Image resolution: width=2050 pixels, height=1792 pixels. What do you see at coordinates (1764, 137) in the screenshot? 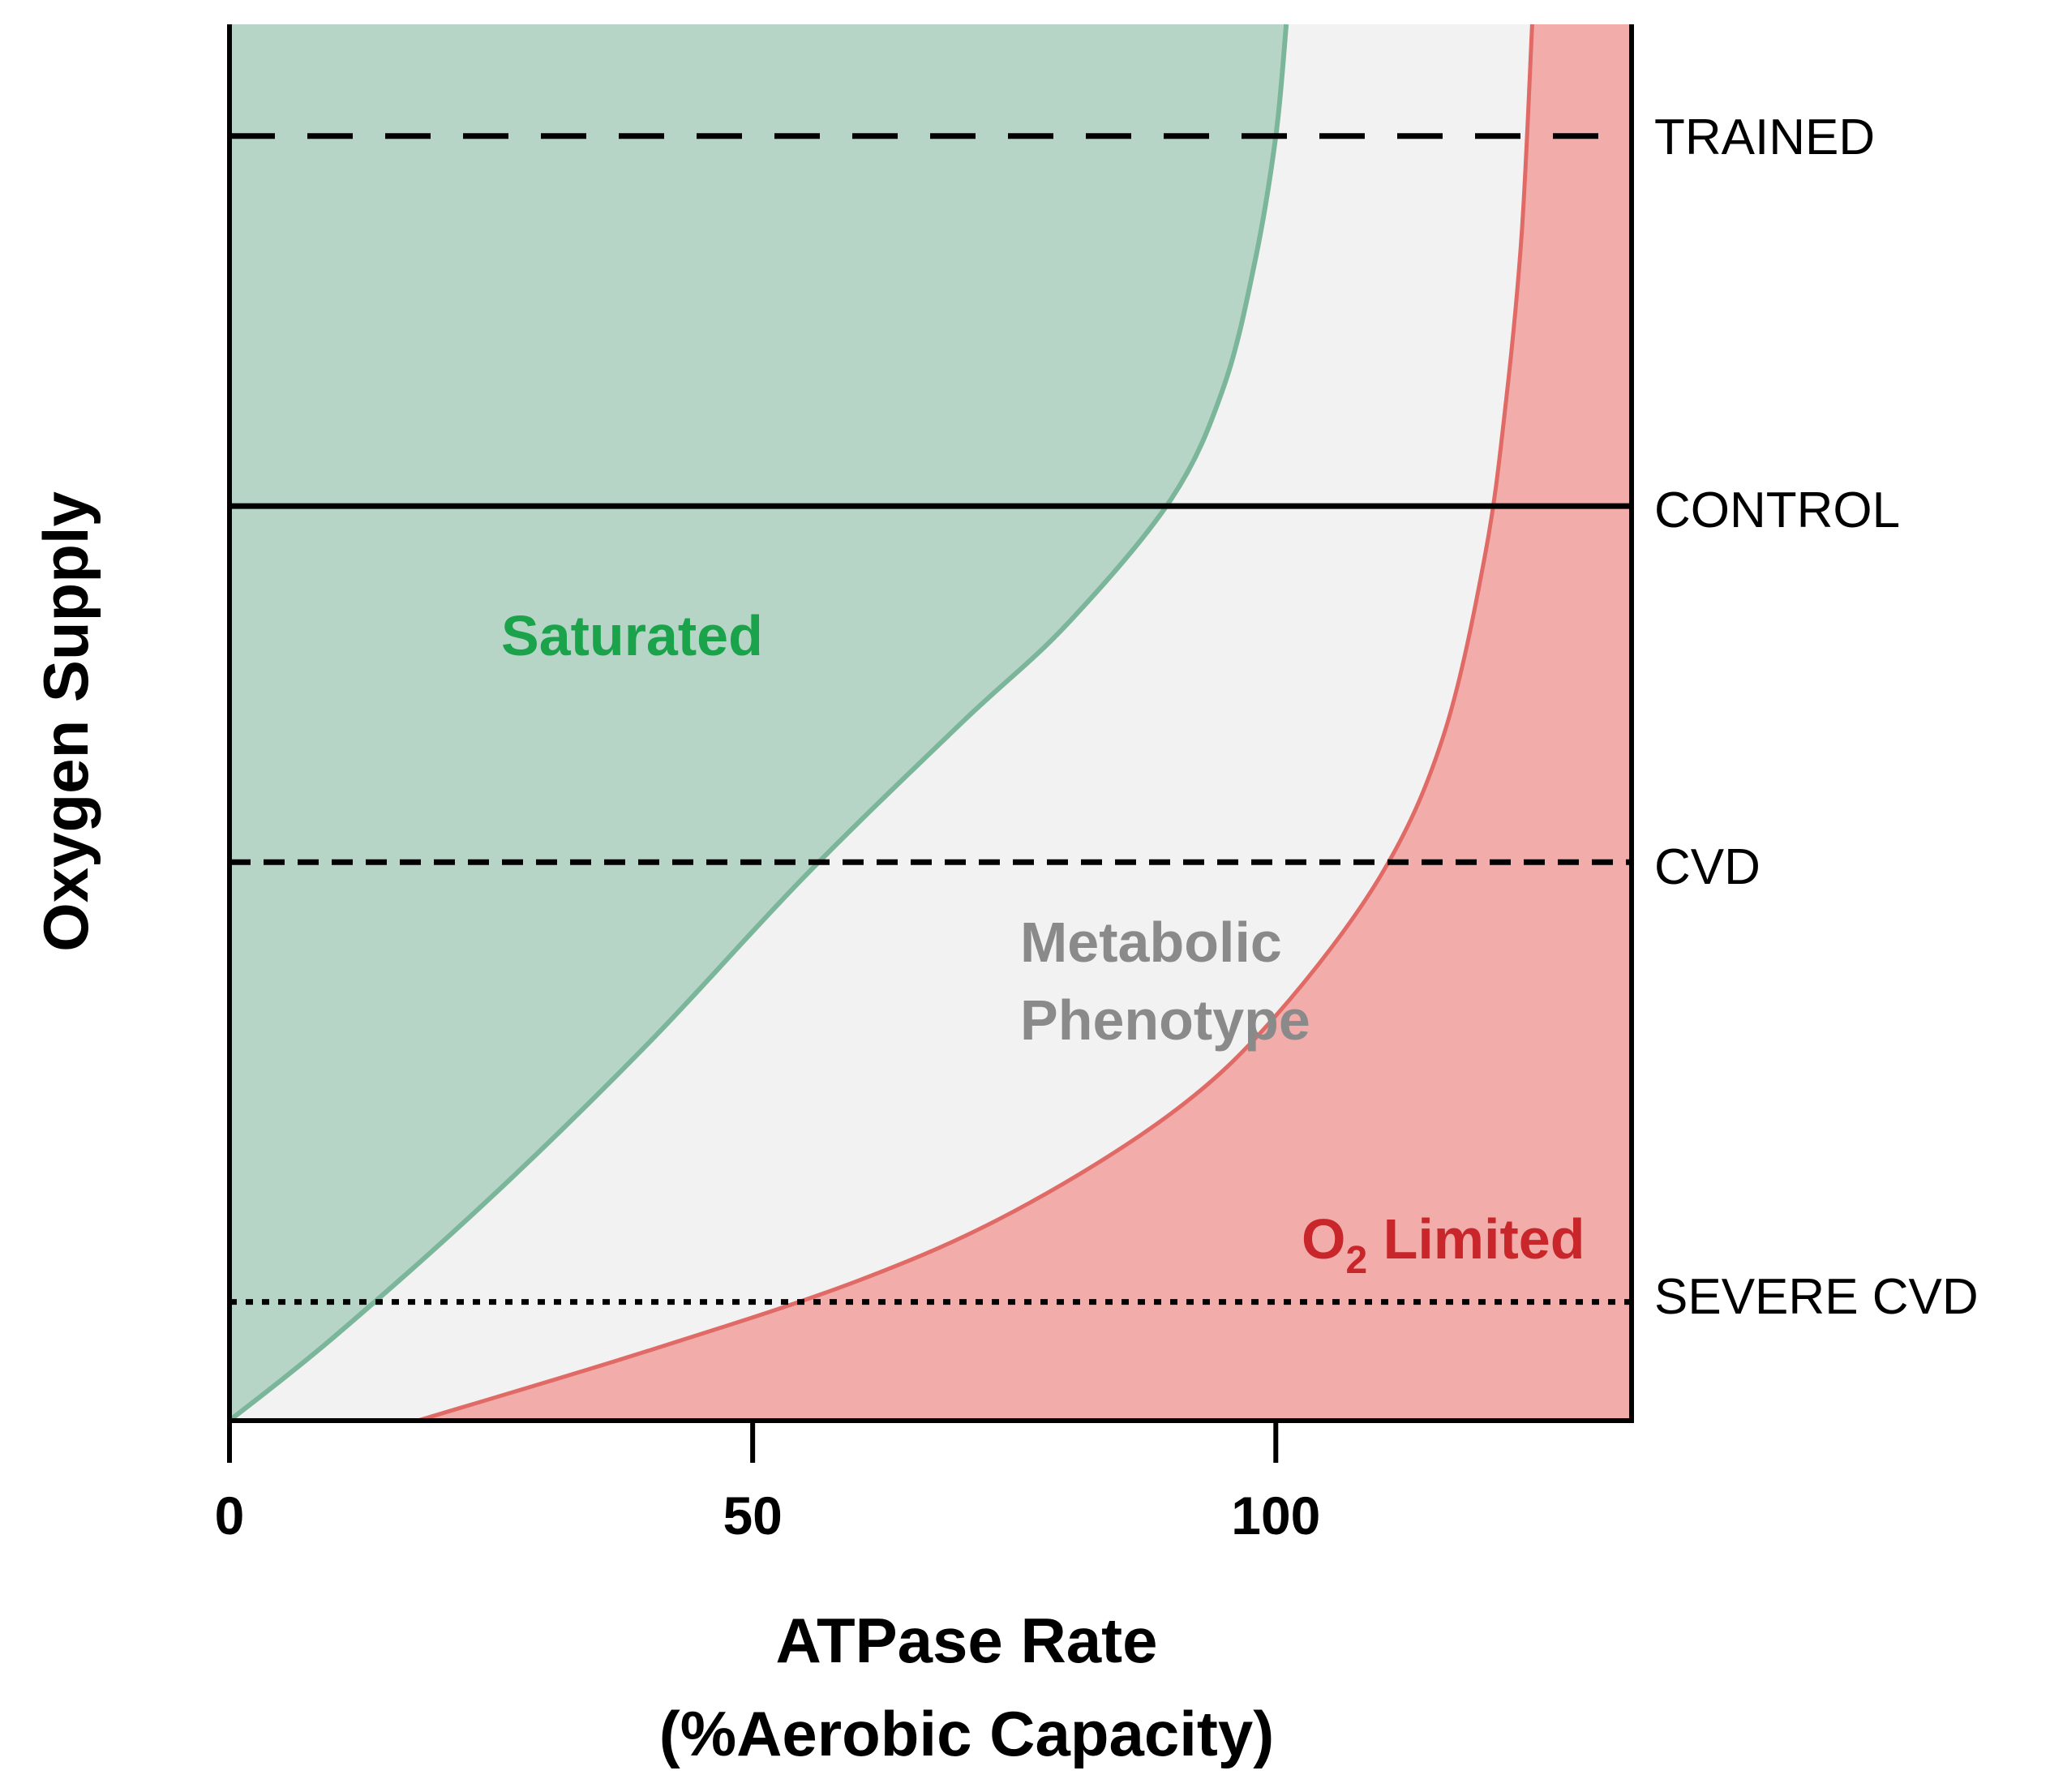
I see `level-label-trained: TRAINED` at bounding box center [1764, 137].